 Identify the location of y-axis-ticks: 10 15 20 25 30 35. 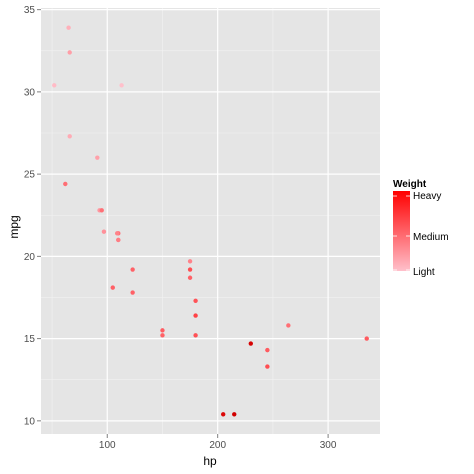
(32, 216).